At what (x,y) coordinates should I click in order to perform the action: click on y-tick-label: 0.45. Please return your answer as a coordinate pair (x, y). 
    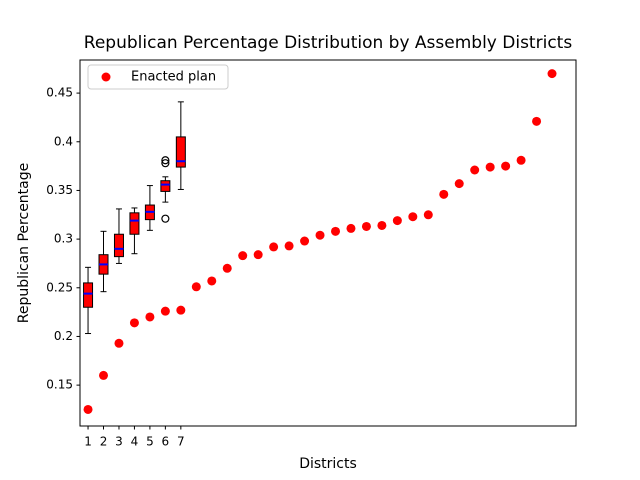
    Looking at the image, I should click on (59, 93).